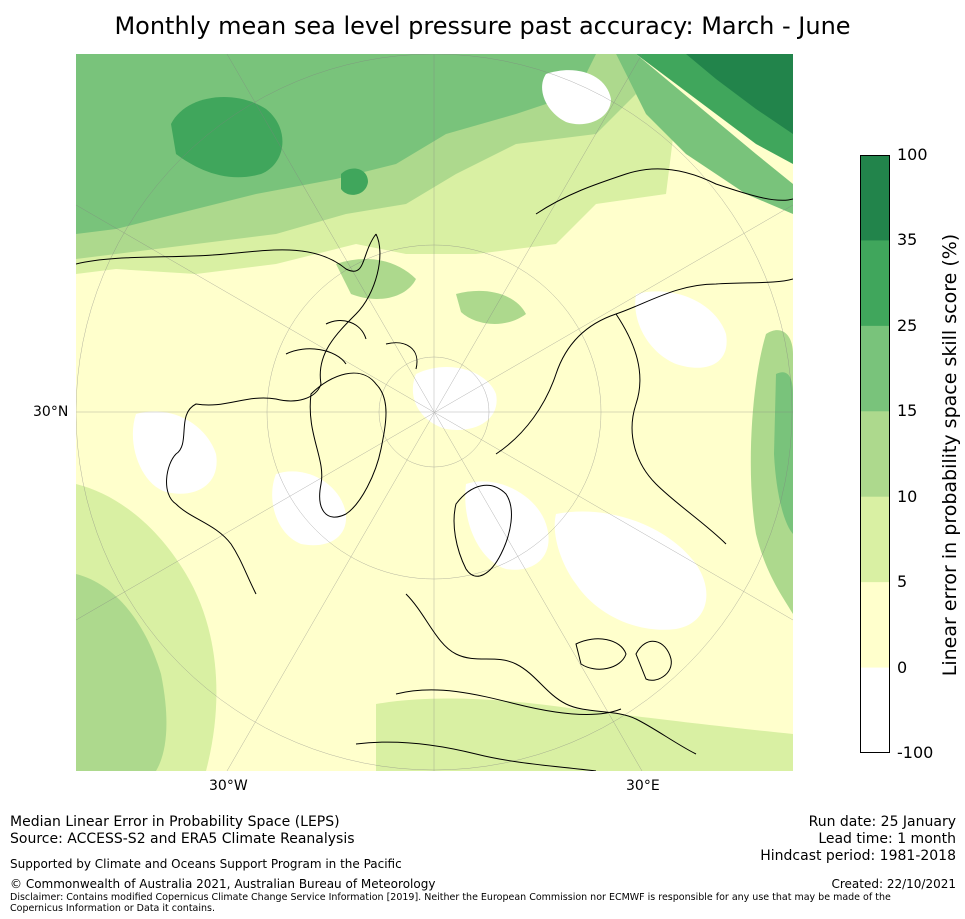  Describe the element at coordinates (664, 191) in the screenshot. I see `coast-north-asia` at that location.